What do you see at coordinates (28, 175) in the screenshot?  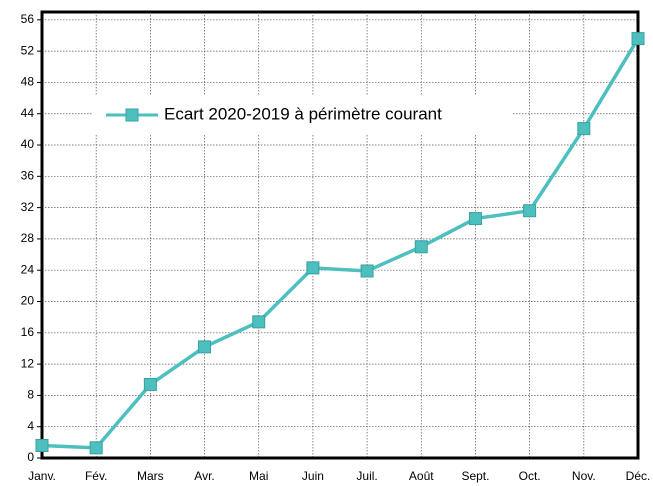 I see `y-tick-label: 36` at bounding box center [28, 175].